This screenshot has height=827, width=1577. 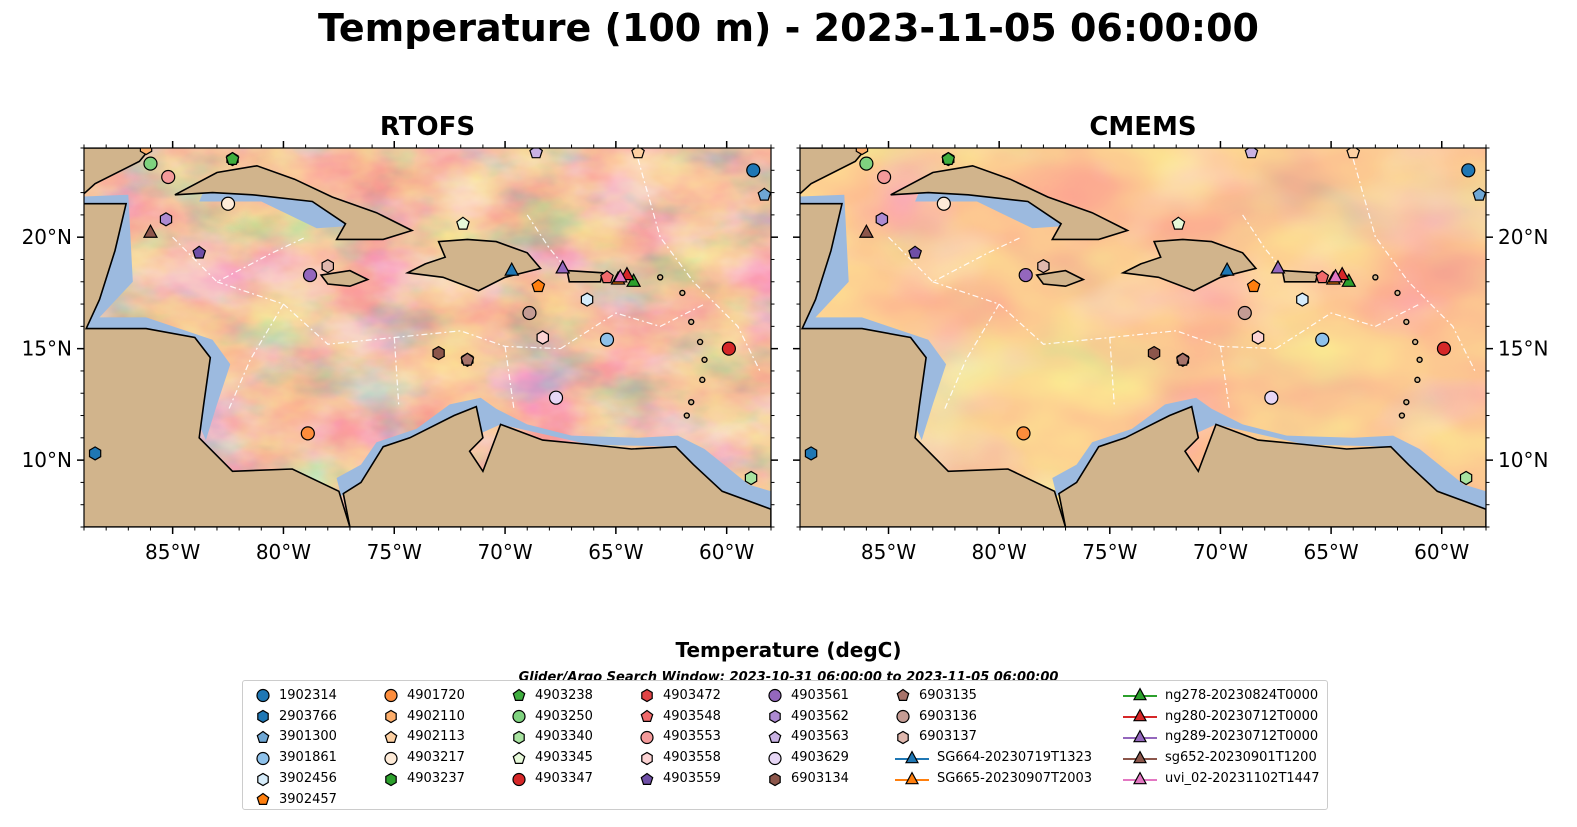 What do you see at coordinates (680, 695) in the screenshot?
I see `legend-item: 4903472` at bounding box center [680, 695].